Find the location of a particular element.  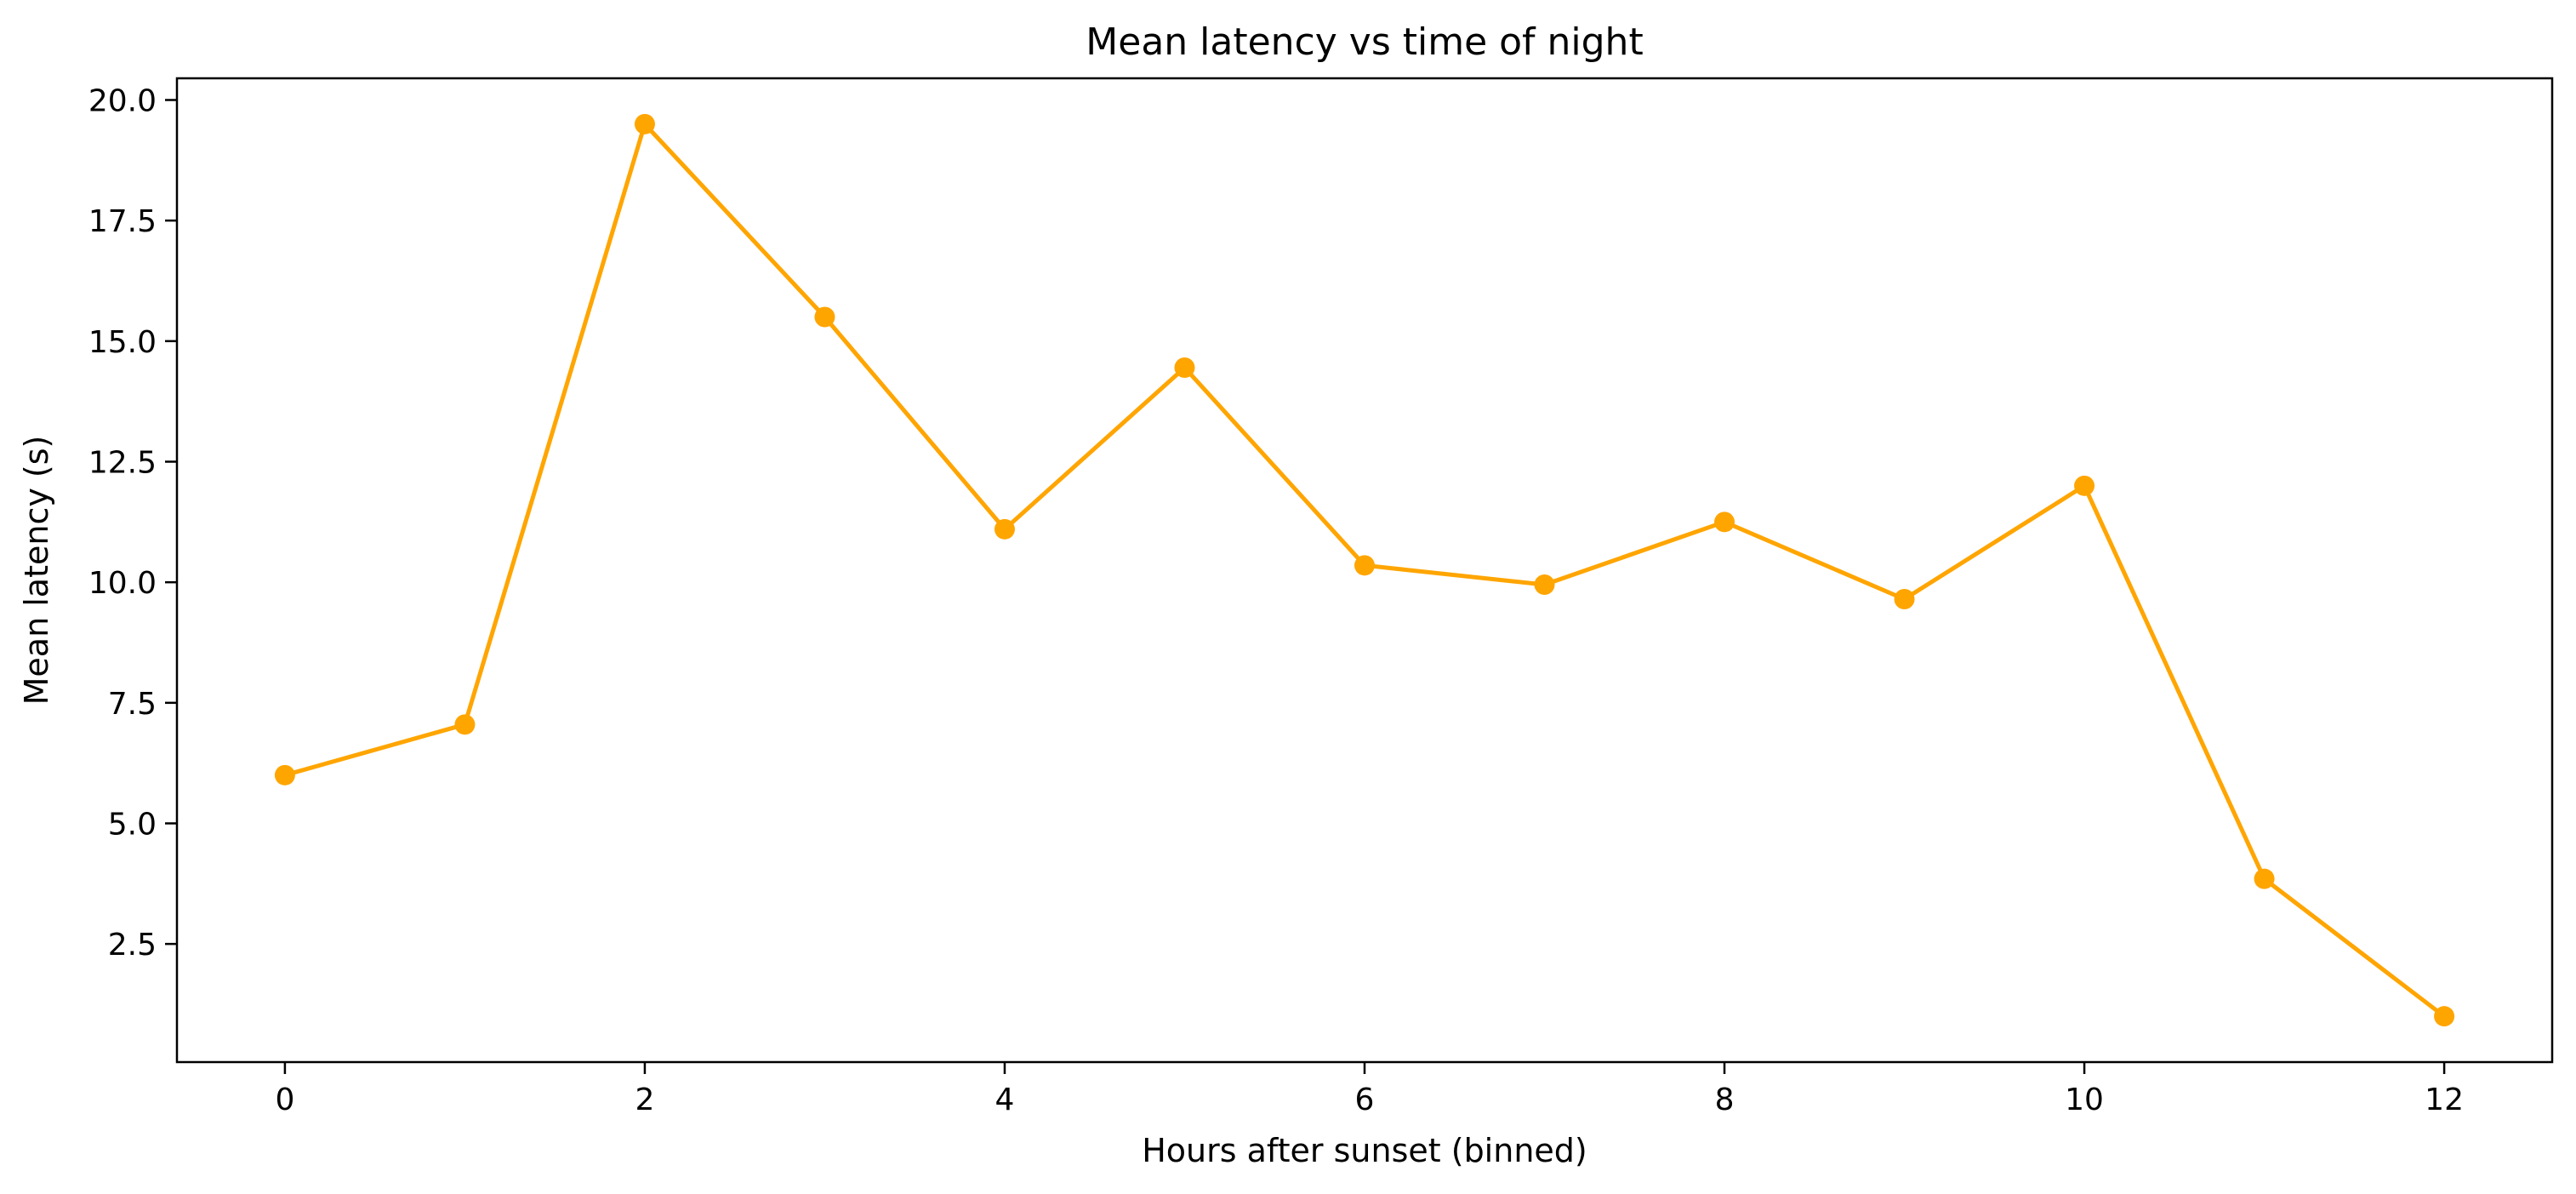

y-tick-label: 12.5 is located at coordinates (122, 463).